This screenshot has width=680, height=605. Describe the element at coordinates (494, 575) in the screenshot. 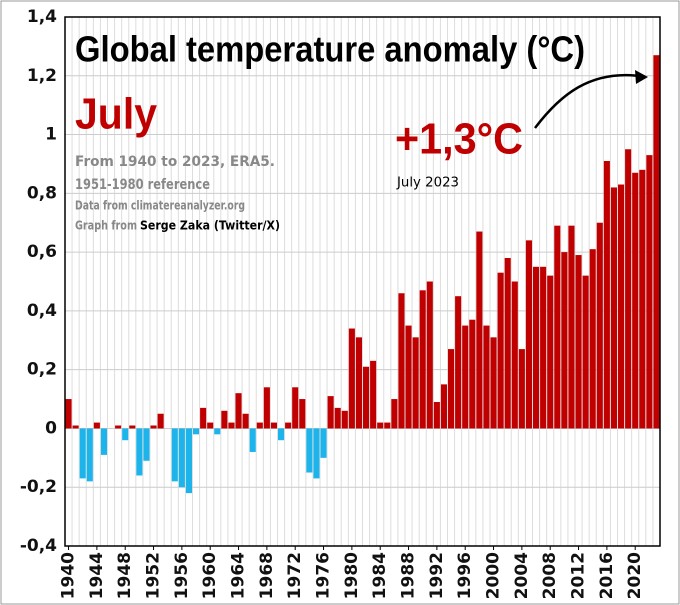

I see `x-tick-label: 2000` at that location.